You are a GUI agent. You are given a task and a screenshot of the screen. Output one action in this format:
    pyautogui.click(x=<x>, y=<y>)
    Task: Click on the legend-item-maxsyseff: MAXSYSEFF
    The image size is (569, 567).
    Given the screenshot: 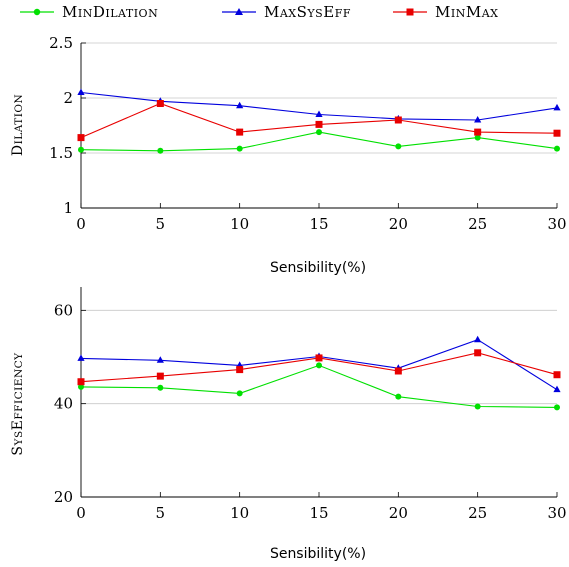 What is the action you would take?
    pyautogui.click(x=286, y=12)
    